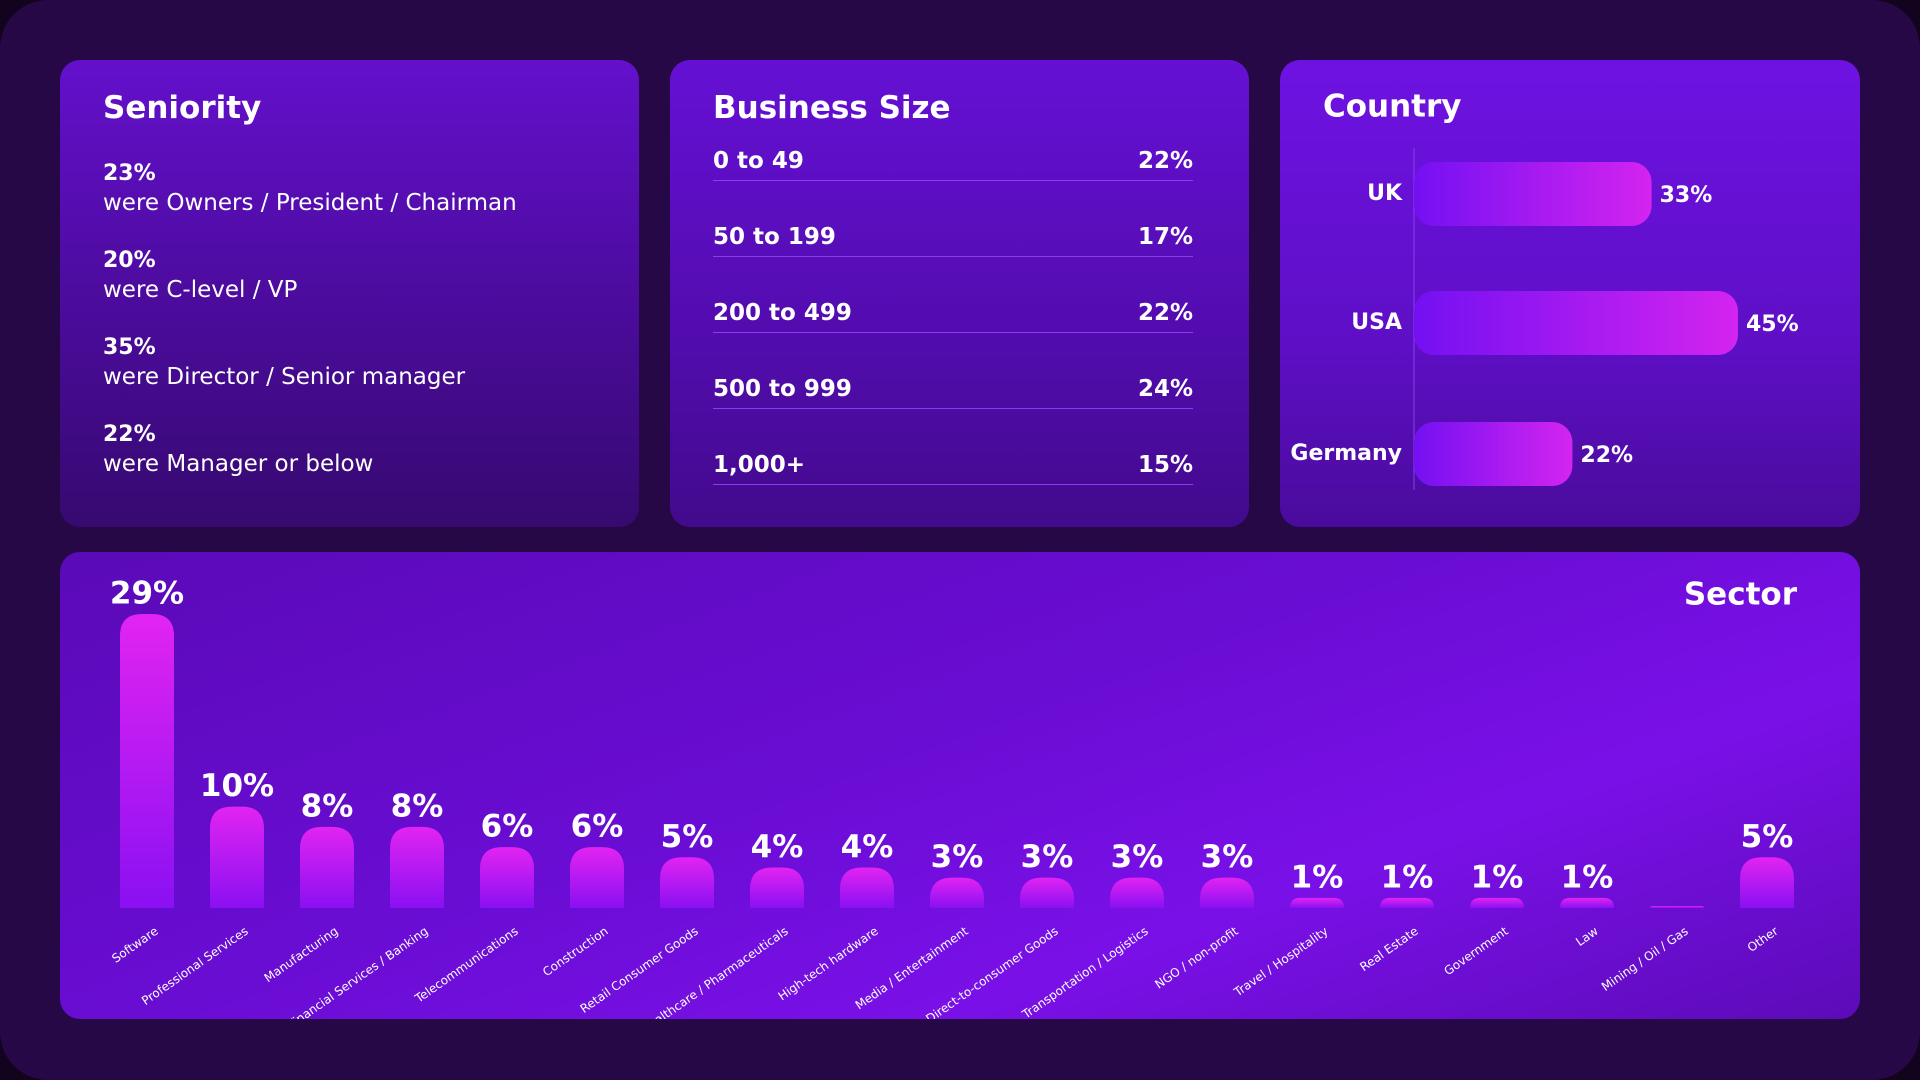  Describe the element at coordinates (1385, 193) in the screenshot. I see `category-label: UK` at that location.